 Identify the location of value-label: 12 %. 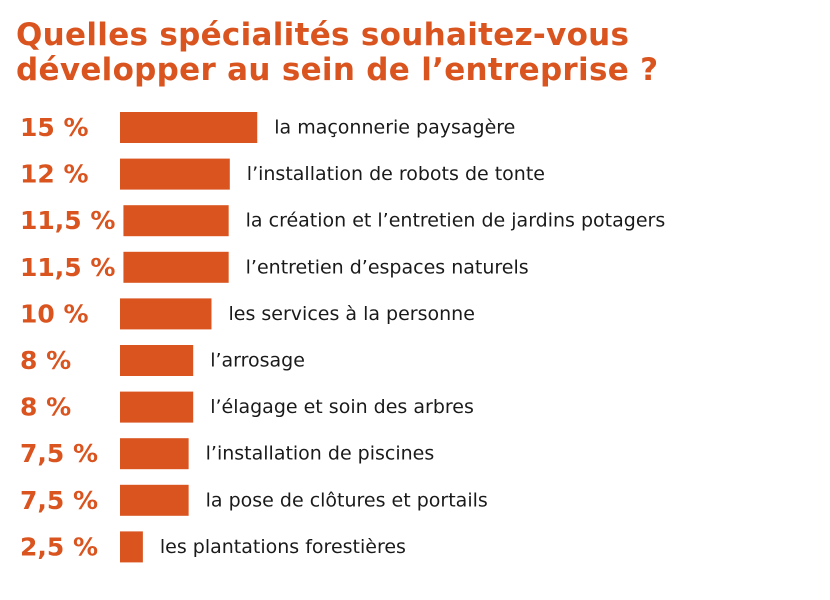
(54, 174).